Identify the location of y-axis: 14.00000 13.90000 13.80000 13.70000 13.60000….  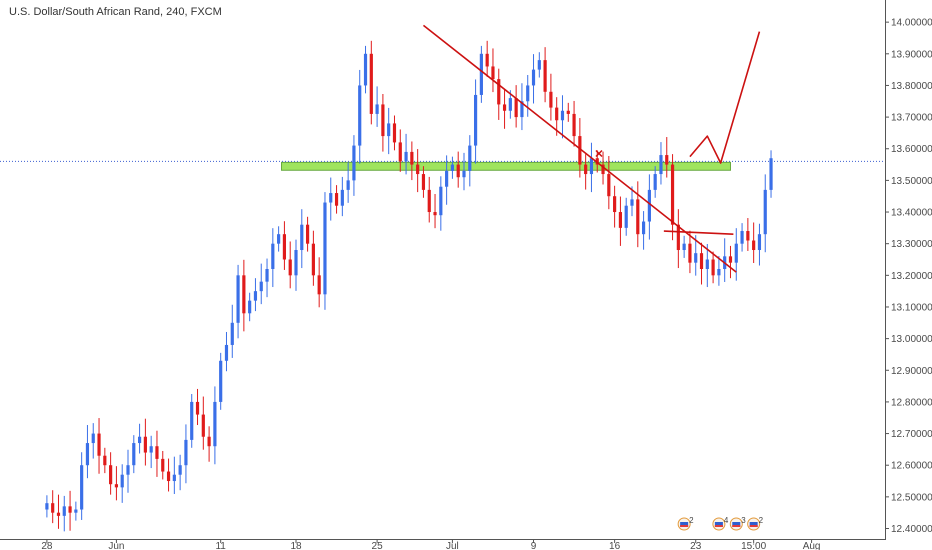
(908, 276).